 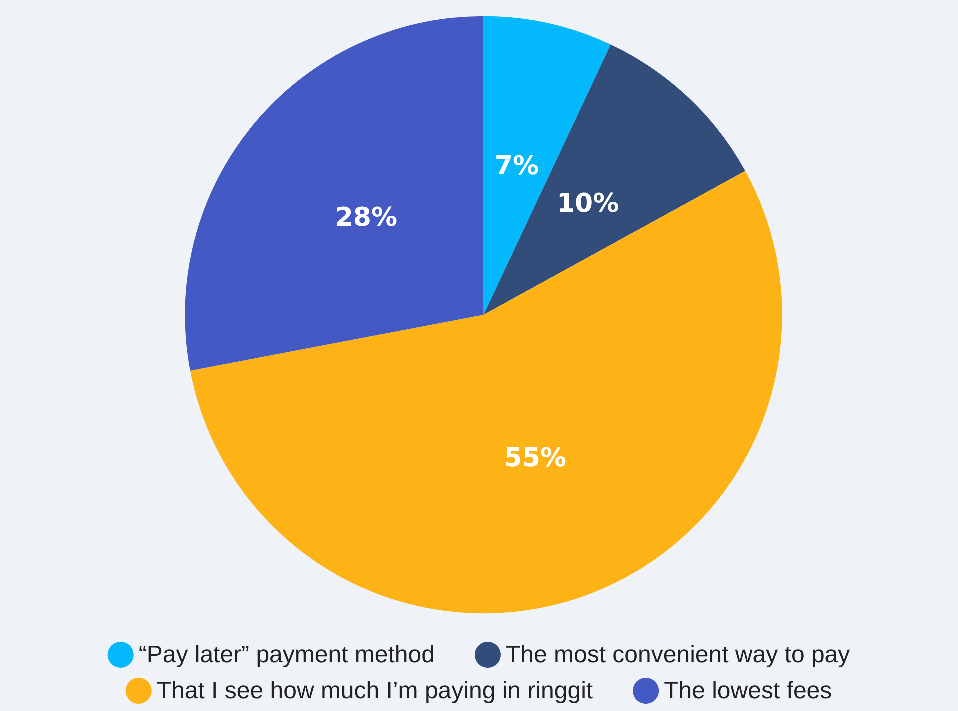 What do you see at coordinates (748, 691) in the screenshot?
I see `legend-label: The lowest fees` at bounding box center [748, 691].